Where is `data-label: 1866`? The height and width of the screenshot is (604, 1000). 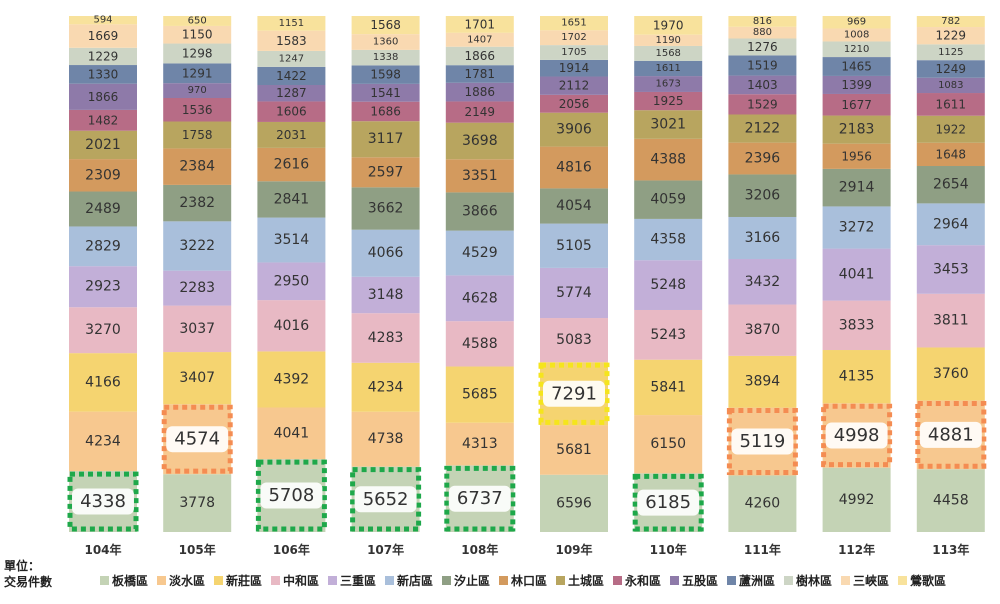
data-label: 1866 is located at coordinates (480, 56).